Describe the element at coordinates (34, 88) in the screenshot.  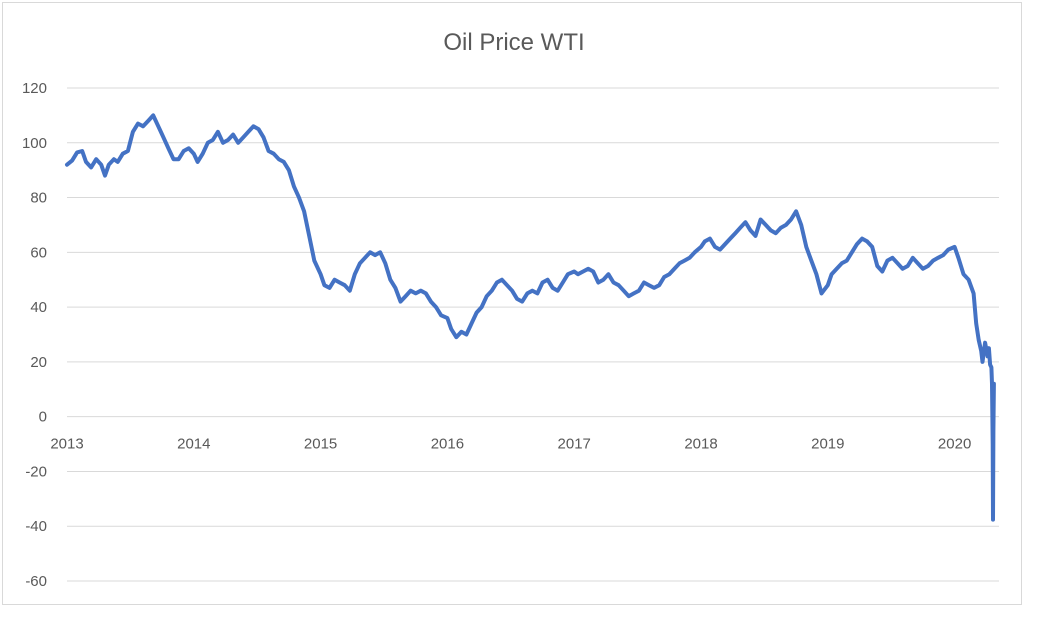
I see `y-tick-label: 120` at that location.